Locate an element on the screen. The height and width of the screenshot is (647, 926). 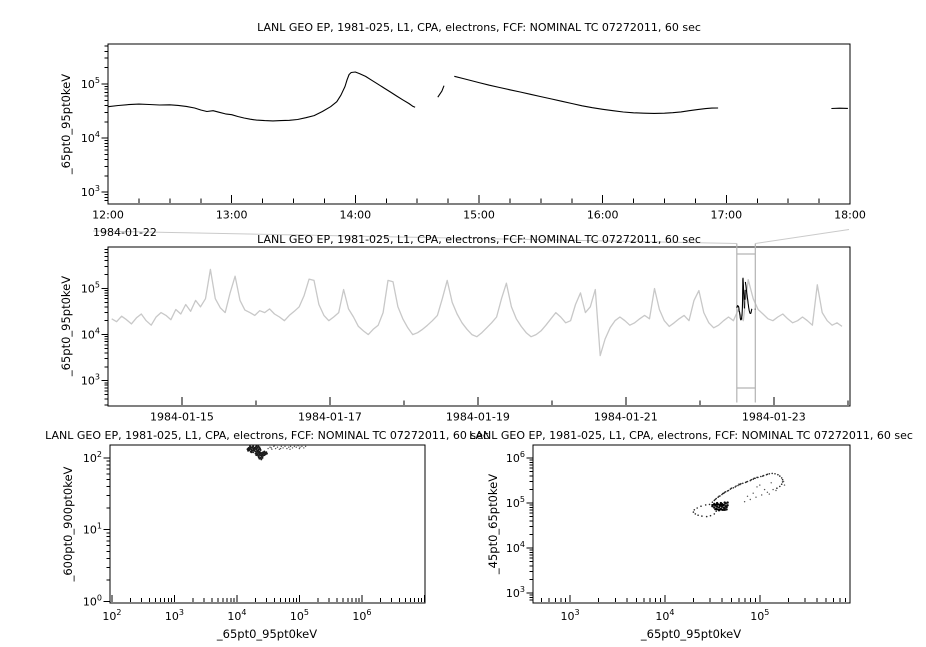
zoom-context-box is located at coordinates (746, 323).